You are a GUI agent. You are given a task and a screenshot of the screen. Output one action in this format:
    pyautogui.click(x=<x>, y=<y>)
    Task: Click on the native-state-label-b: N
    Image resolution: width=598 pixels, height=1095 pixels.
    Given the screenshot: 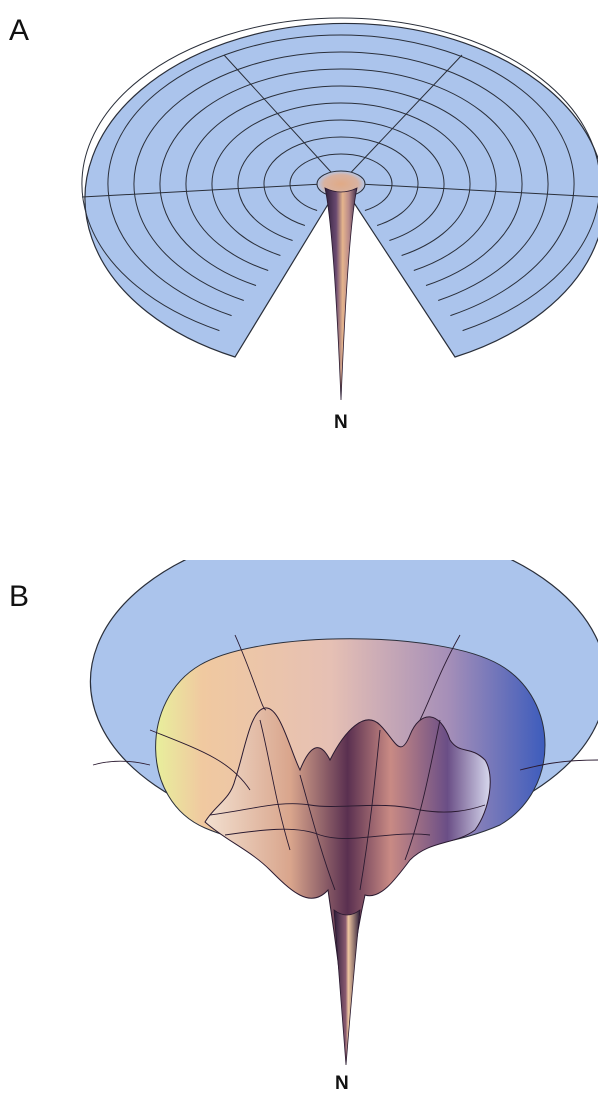 What is the action you would take?
    pyautogui.click(x=342, y=1083)
    